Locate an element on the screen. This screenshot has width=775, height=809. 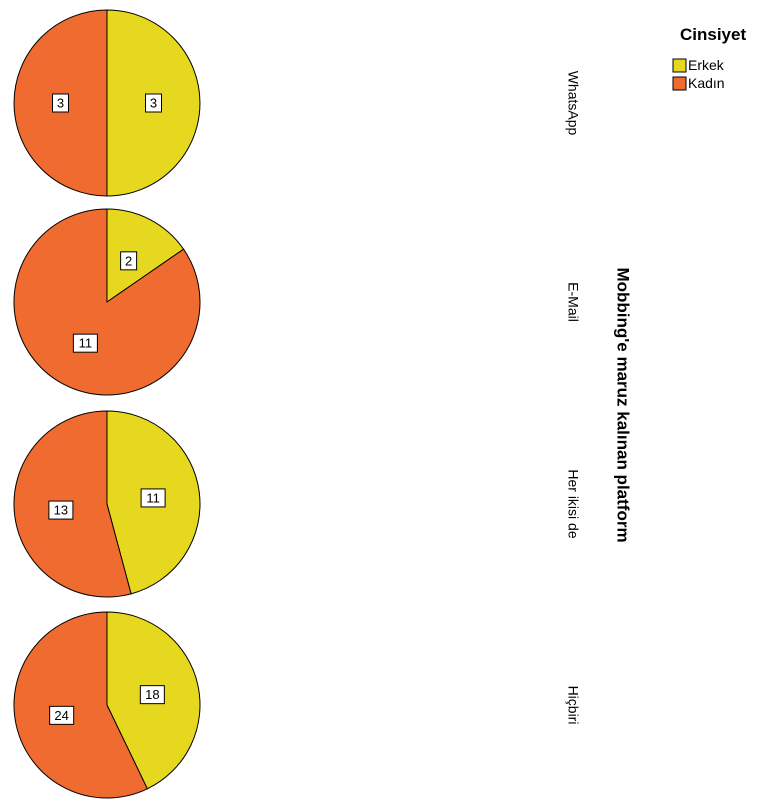
slice-hicbiri-kadin is located at coordinates (81, 705).